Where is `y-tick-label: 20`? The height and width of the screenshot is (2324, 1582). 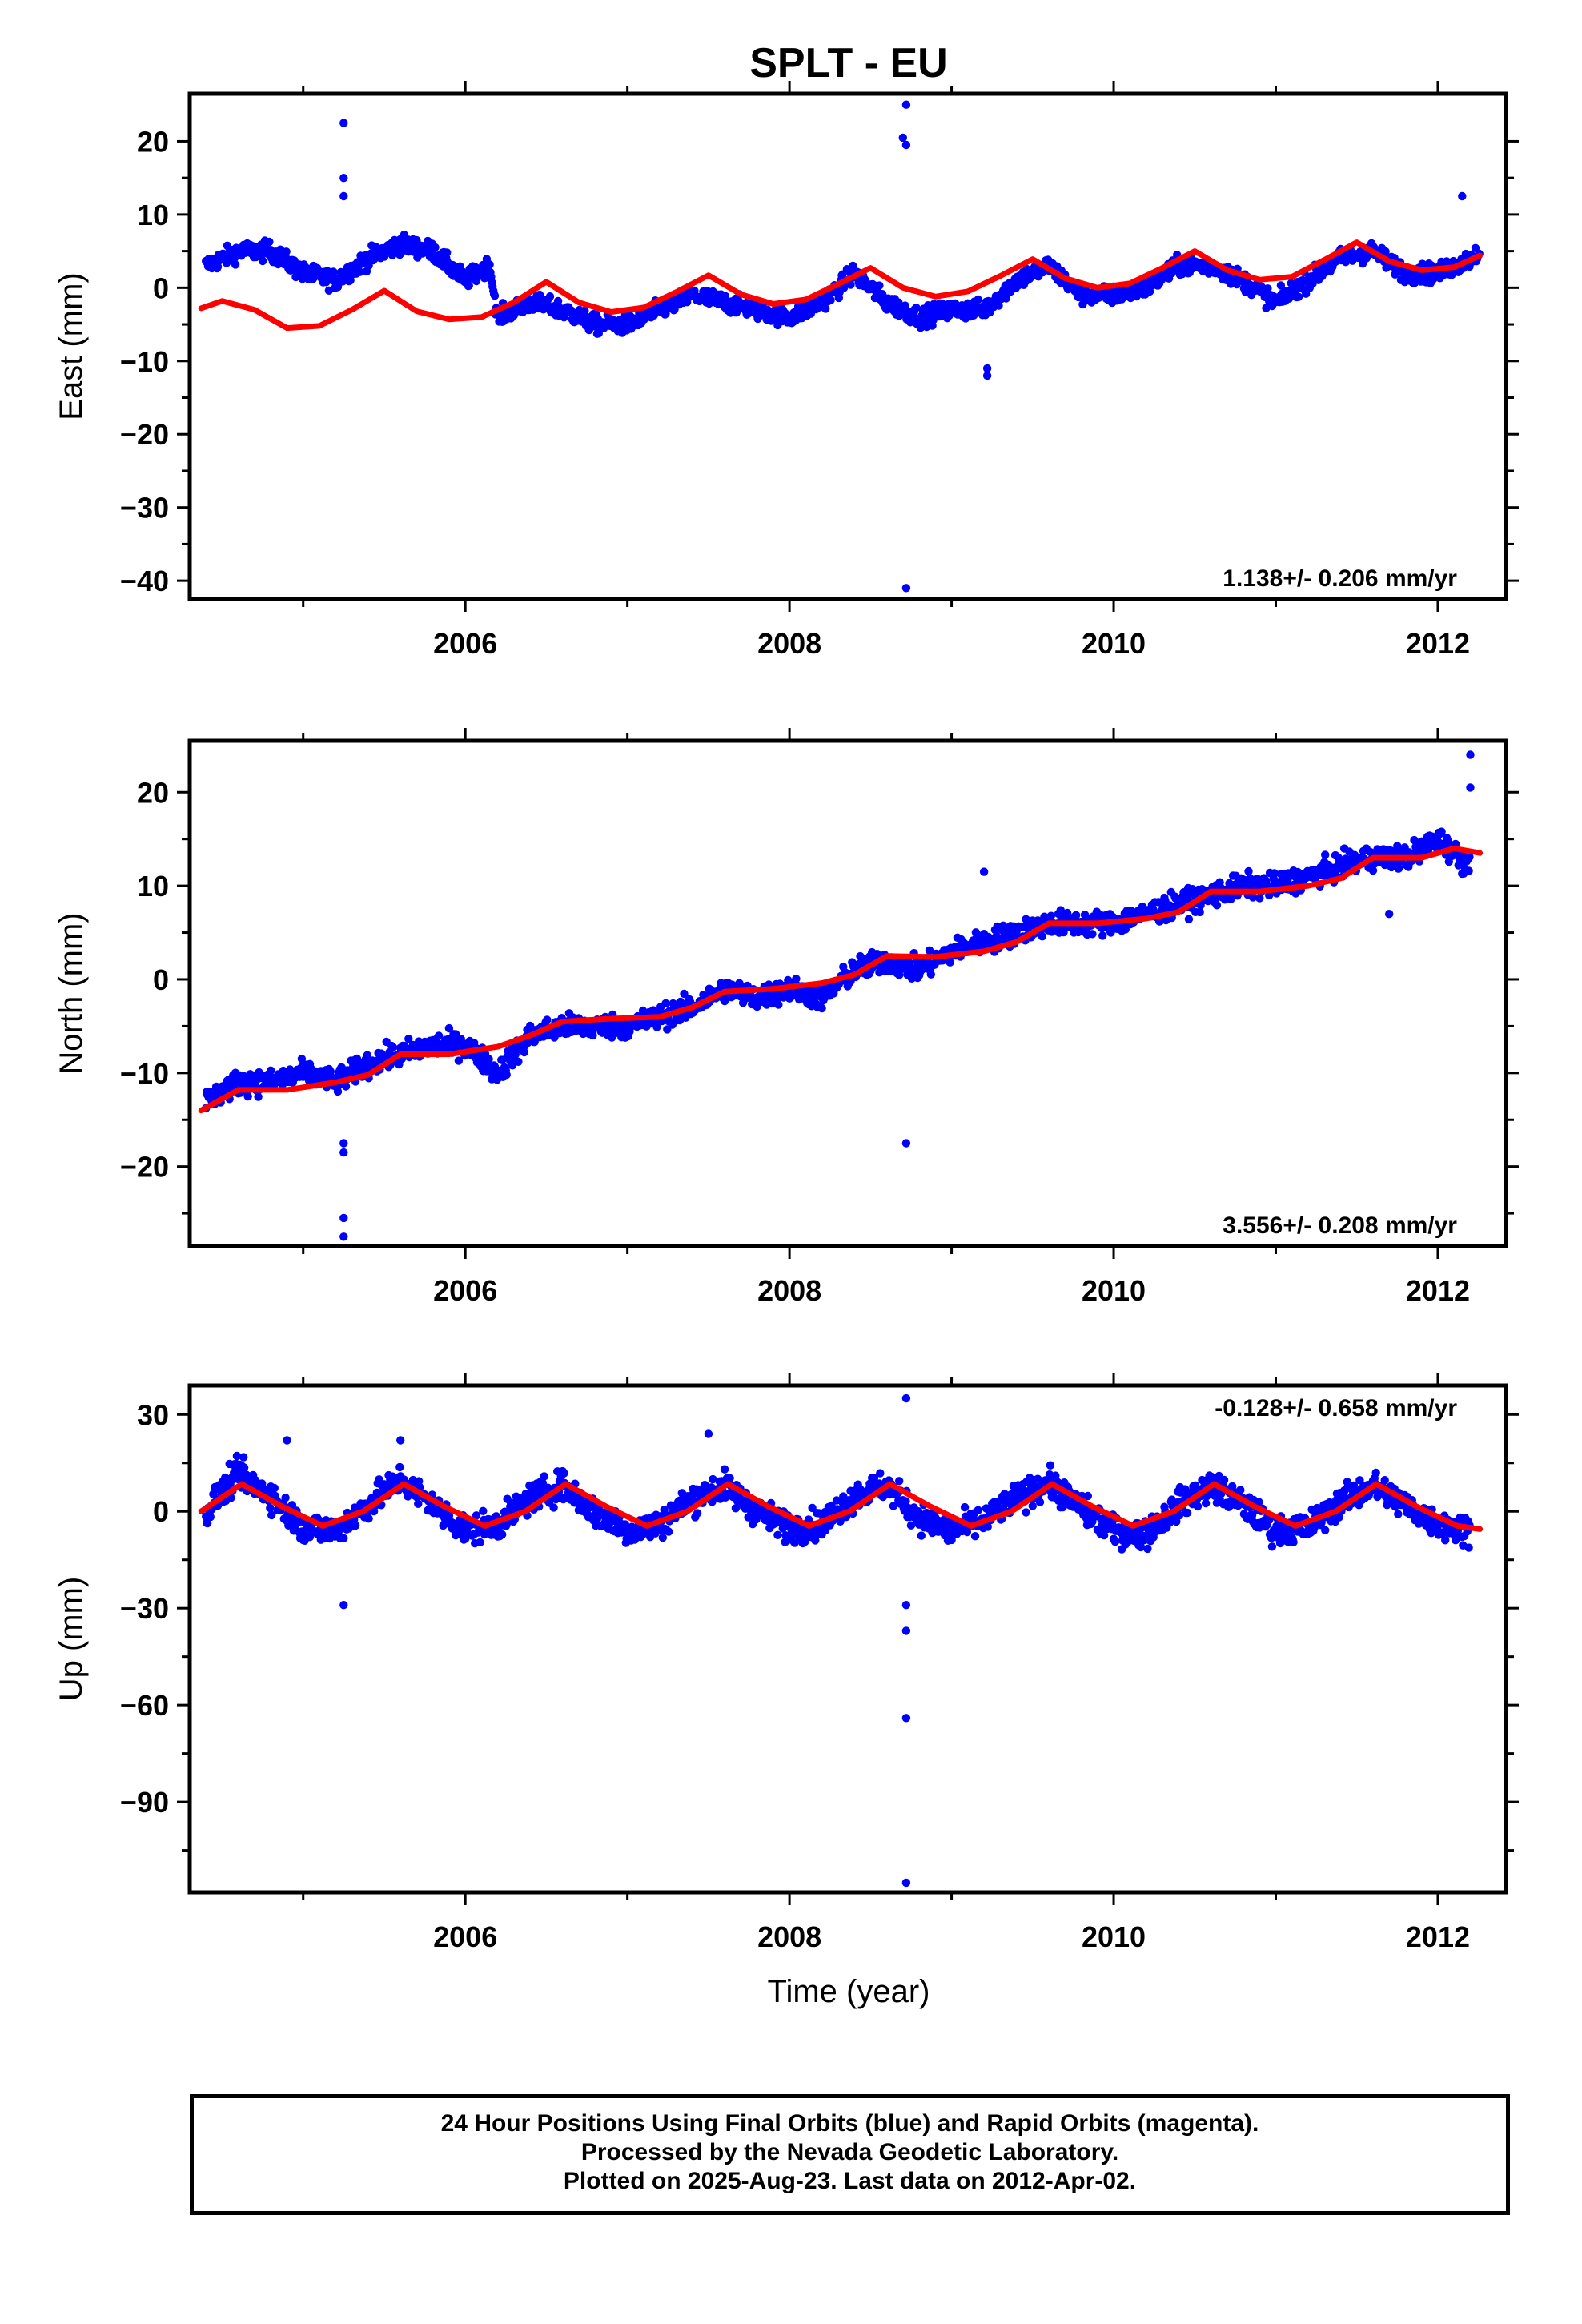 y-tick-label: 20 is located at coordinates (153, 141).